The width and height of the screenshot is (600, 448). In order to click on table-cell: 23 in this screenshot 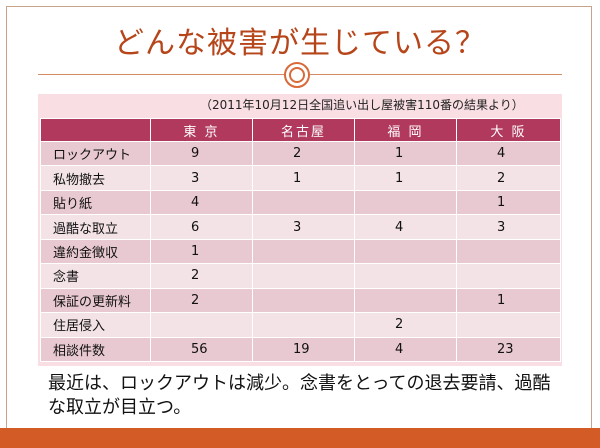, I will do `click(508, 349)`.